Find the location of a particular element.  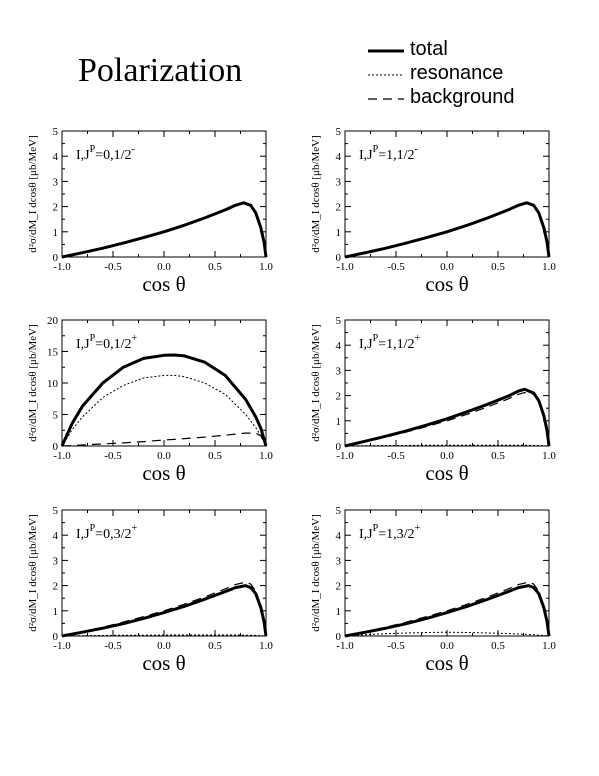

panel-label-tail: =0,1/2 is located at coordinates (113, 344).